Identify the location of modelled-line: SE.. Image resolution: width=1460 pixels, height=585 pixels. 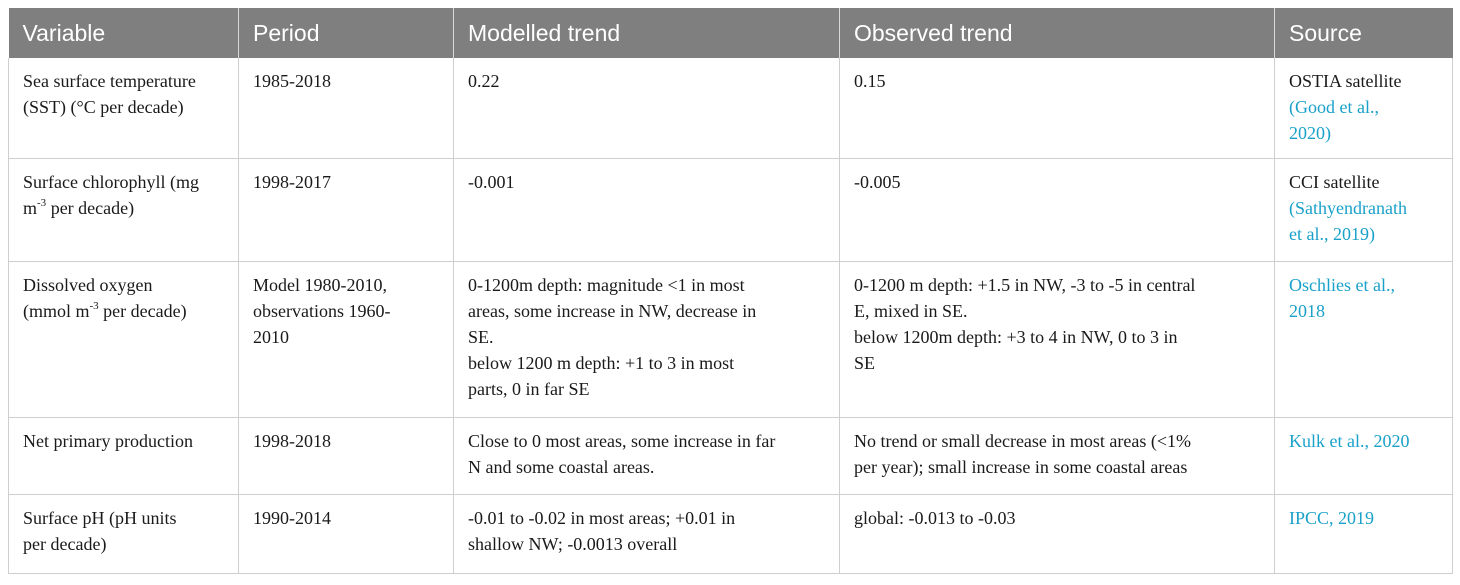
(481, 337).